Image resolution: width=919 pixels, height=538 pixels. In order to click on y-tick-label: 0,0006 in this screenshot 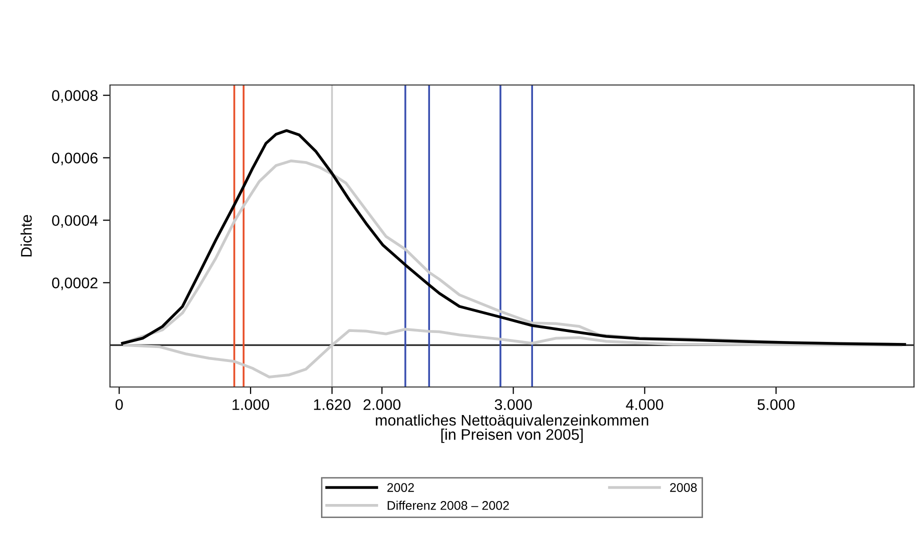, I will do `click(75, 159)`.